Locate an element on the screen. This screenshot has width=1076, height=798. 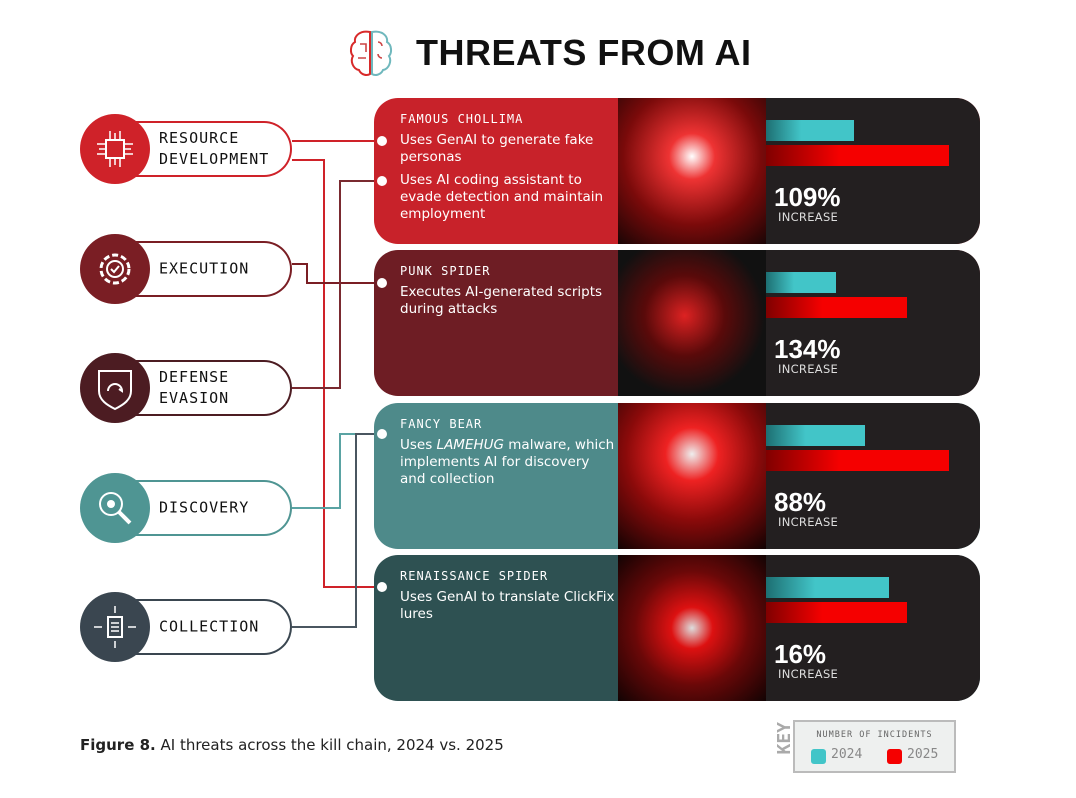
connector-resource-to-renaissance is located at coordinates (337, 373).